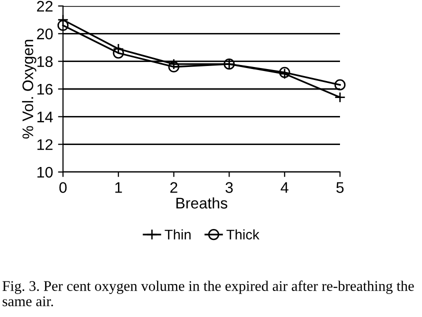 The image size is (422, 317). What do you see at coordinates (45, 34) in the screenshot?
I see `y-tick-label: 20` at bounding box center [45, 34].